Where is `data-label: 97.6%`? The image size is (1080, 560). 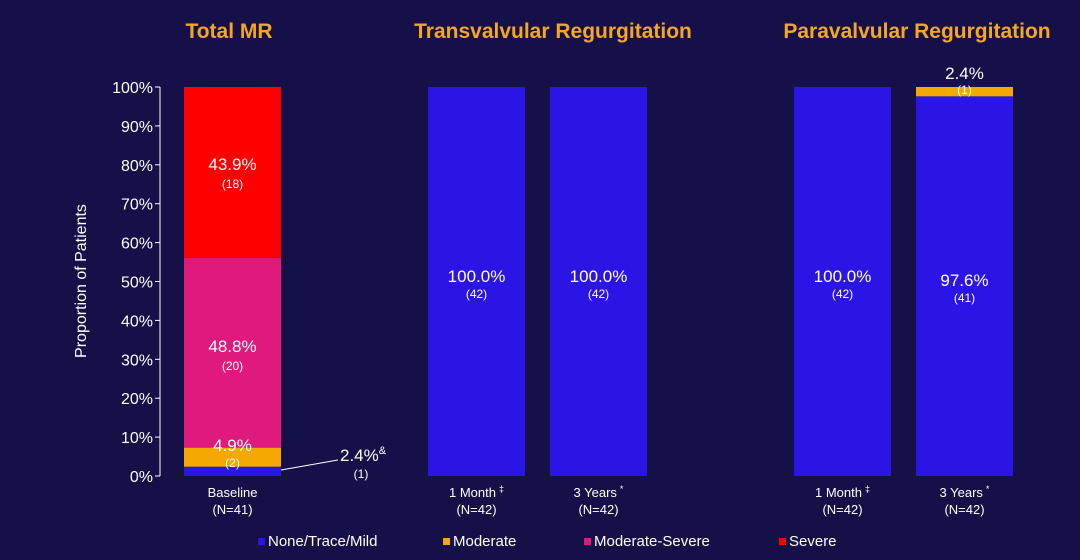
data-label: 97.6% is located at coordinates (964, 280).